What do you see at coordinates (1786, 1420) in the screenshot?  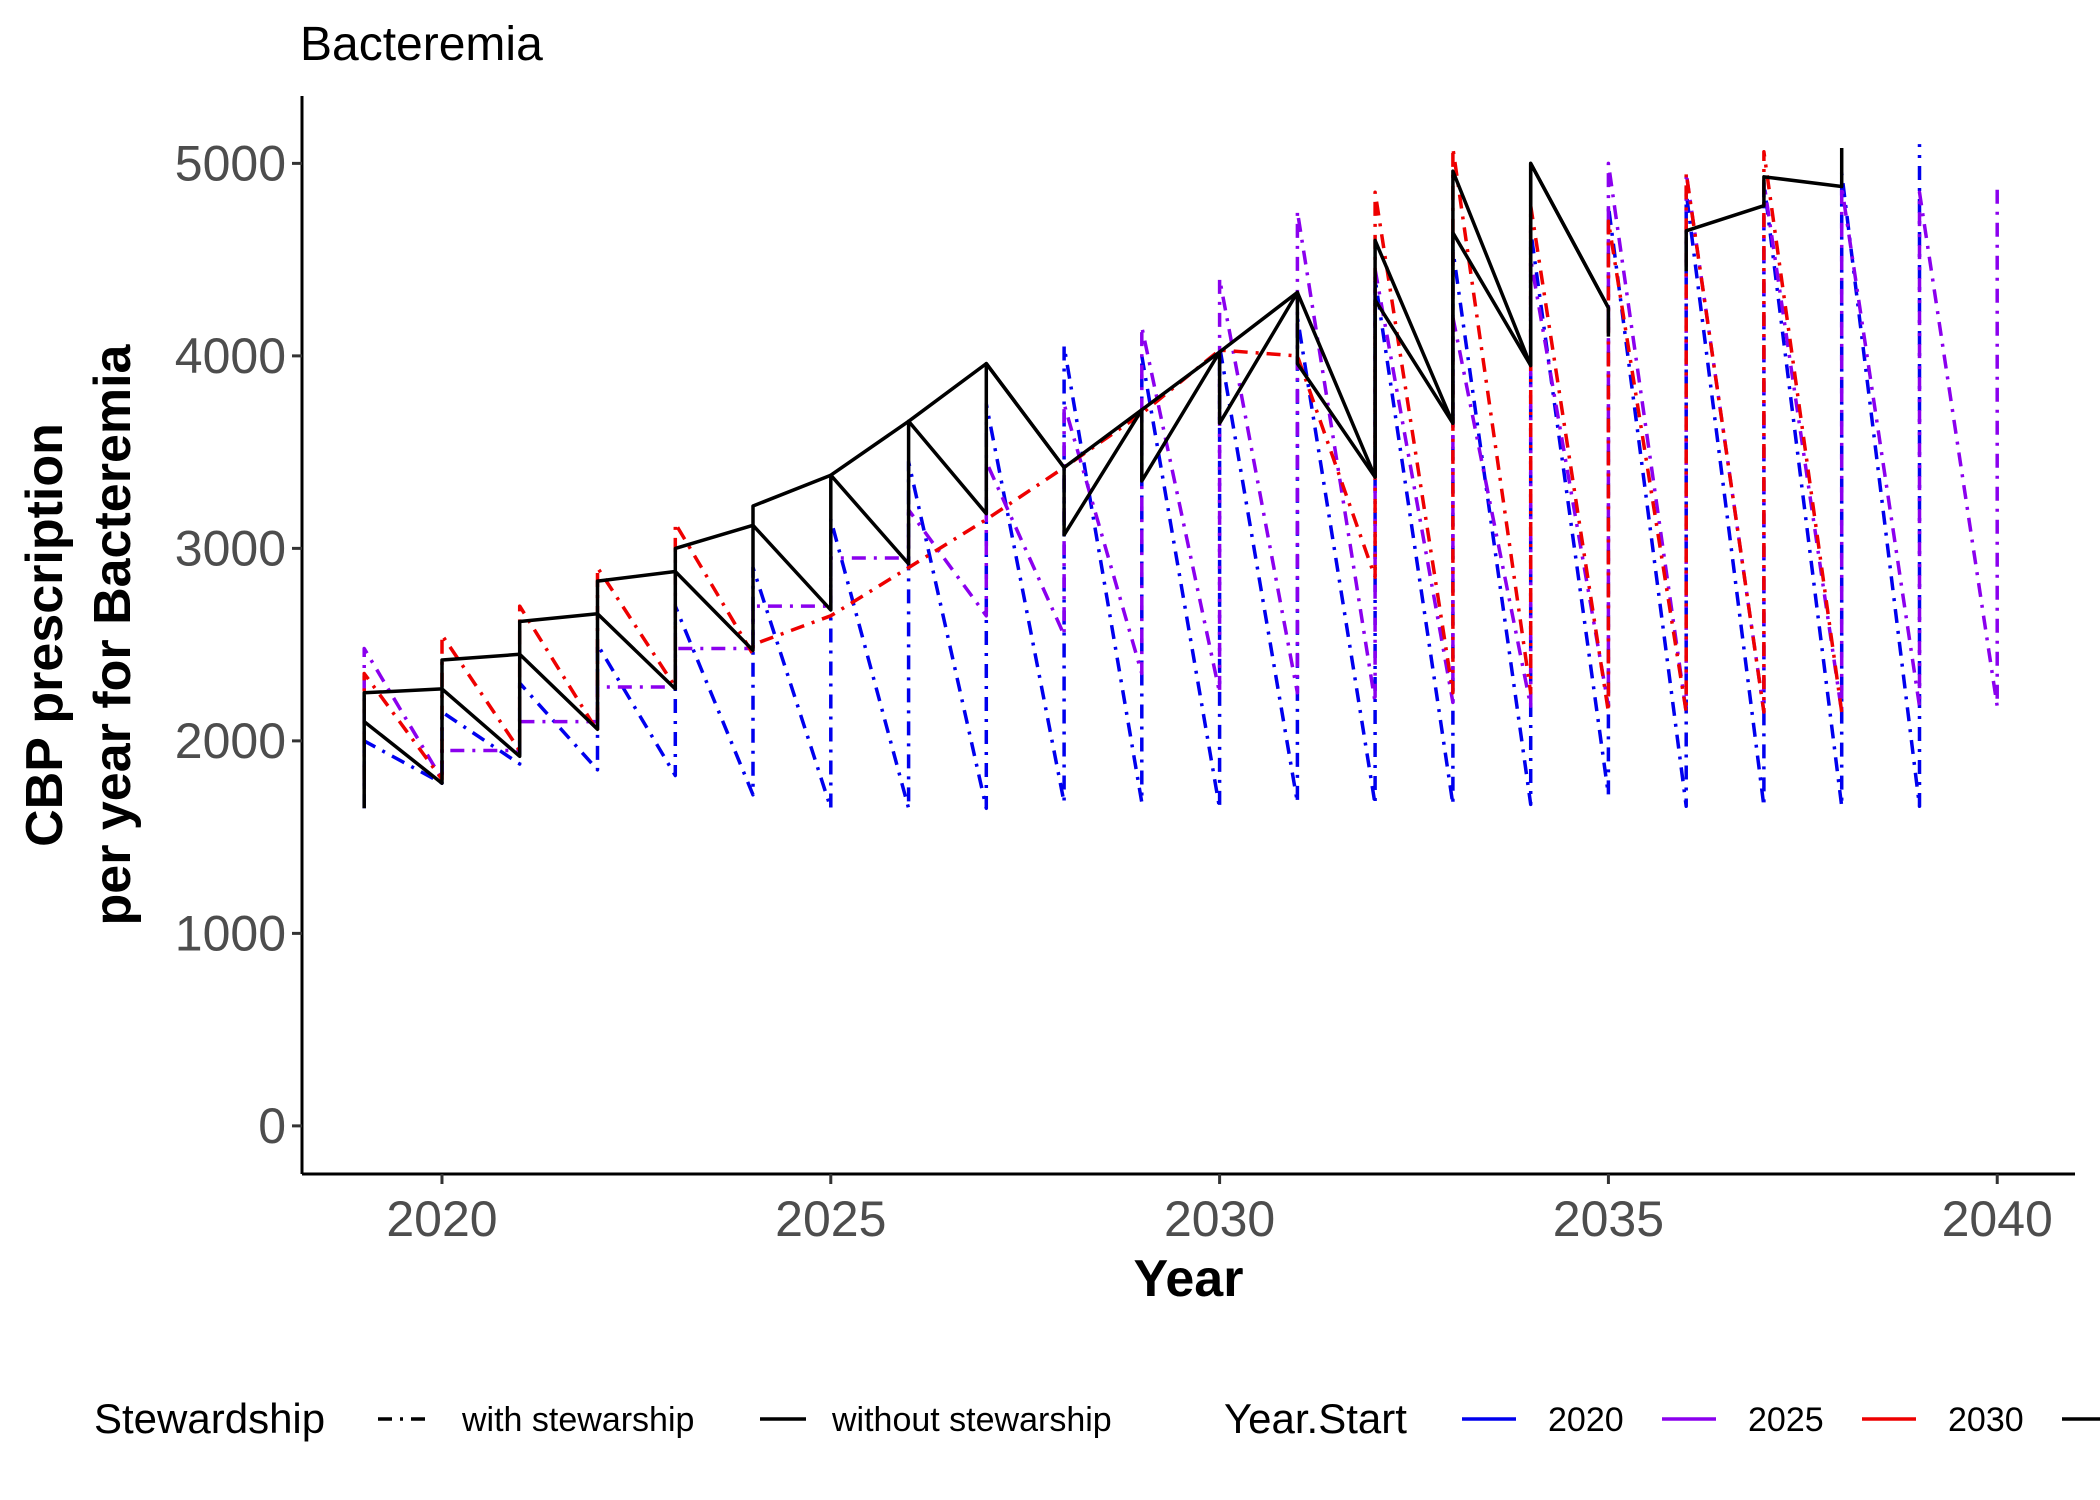 I see `legend-label-2025: 2025` at bounding box center [1786, 1420].